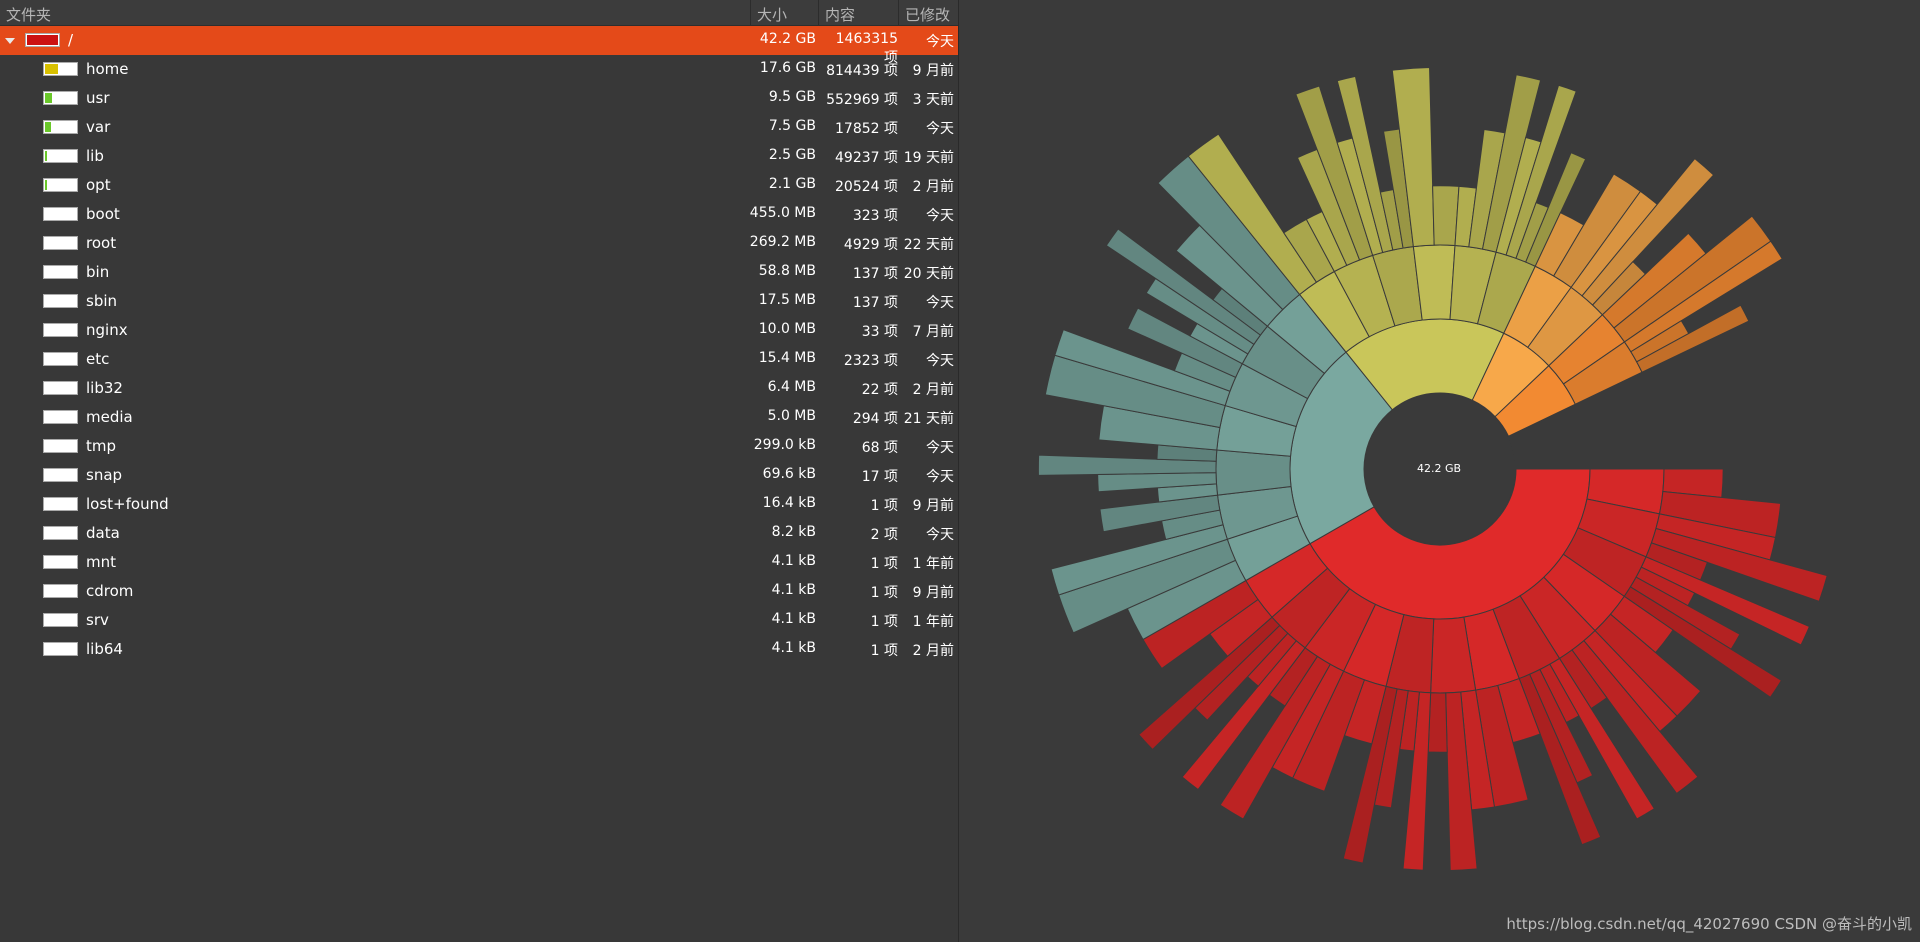 The width and height of the screenshot is (1920, 942). I want to click on folder-items: 814439 项, so click(862, 71).